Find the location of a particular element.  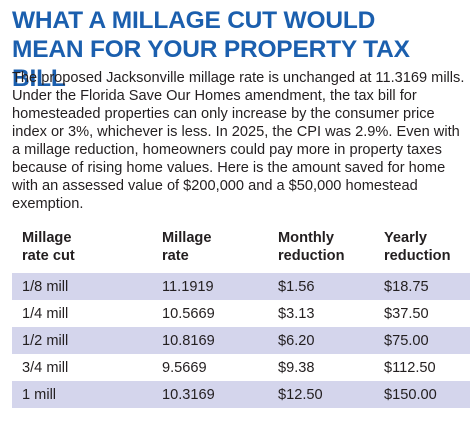

table-cell: 3/4 mill is located at coordinates (45, 367).